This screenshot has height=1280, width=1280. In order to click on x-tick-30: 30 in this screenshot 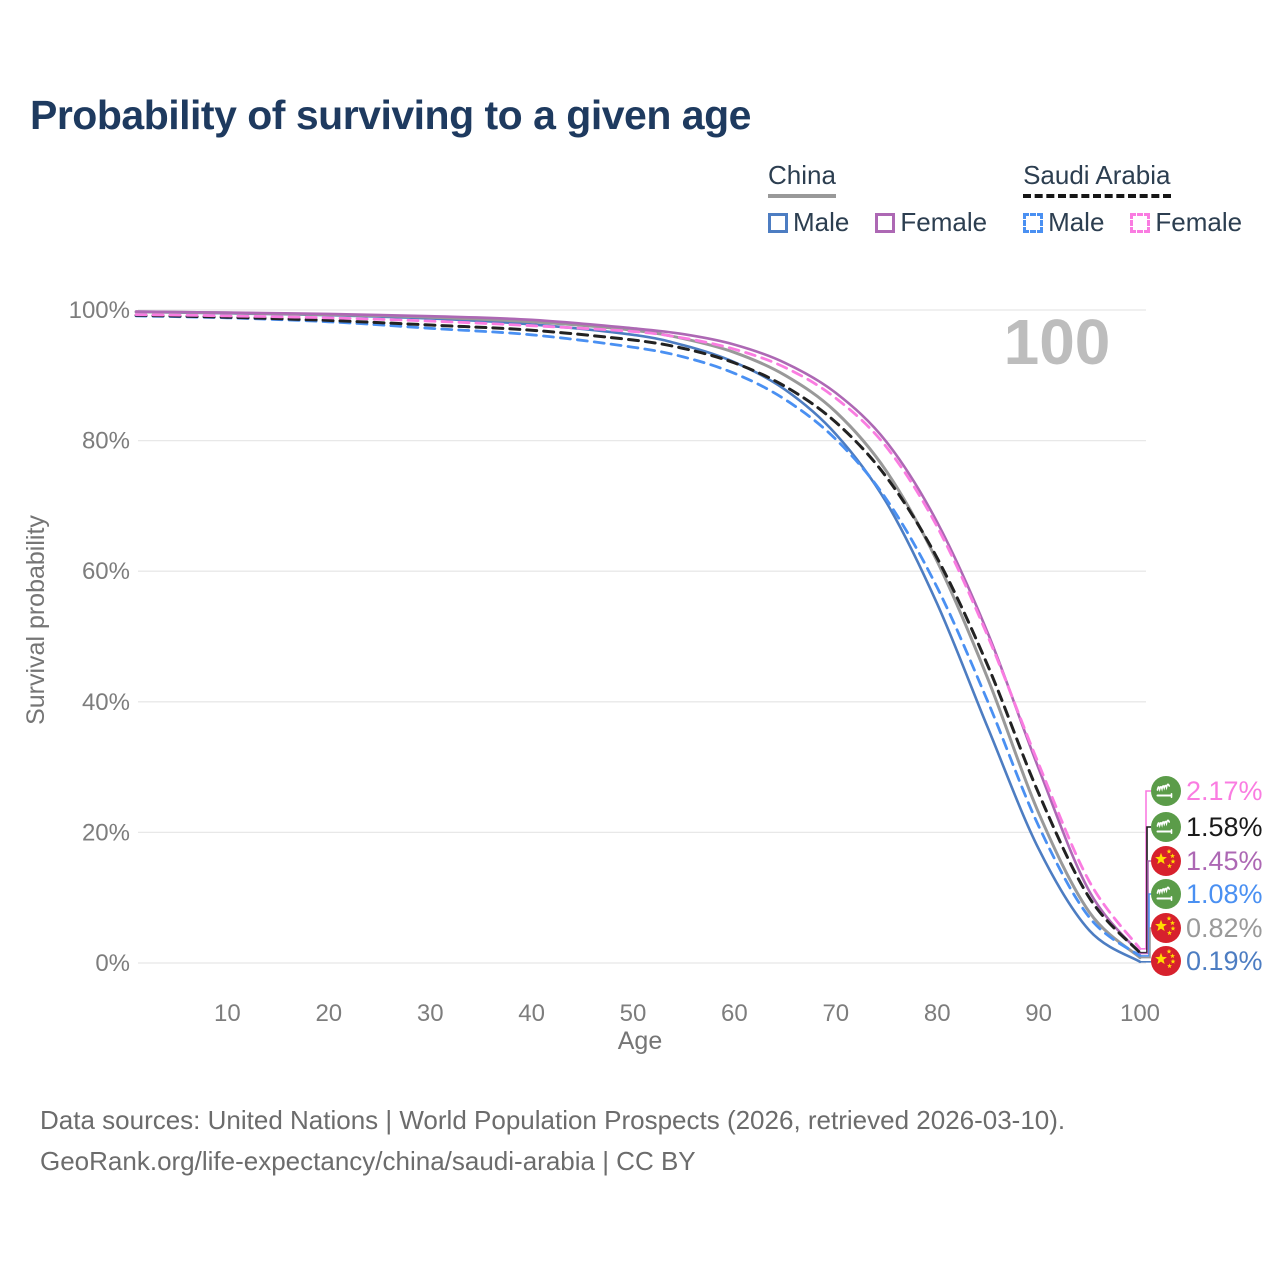, I will do `click(430, 1013)`.